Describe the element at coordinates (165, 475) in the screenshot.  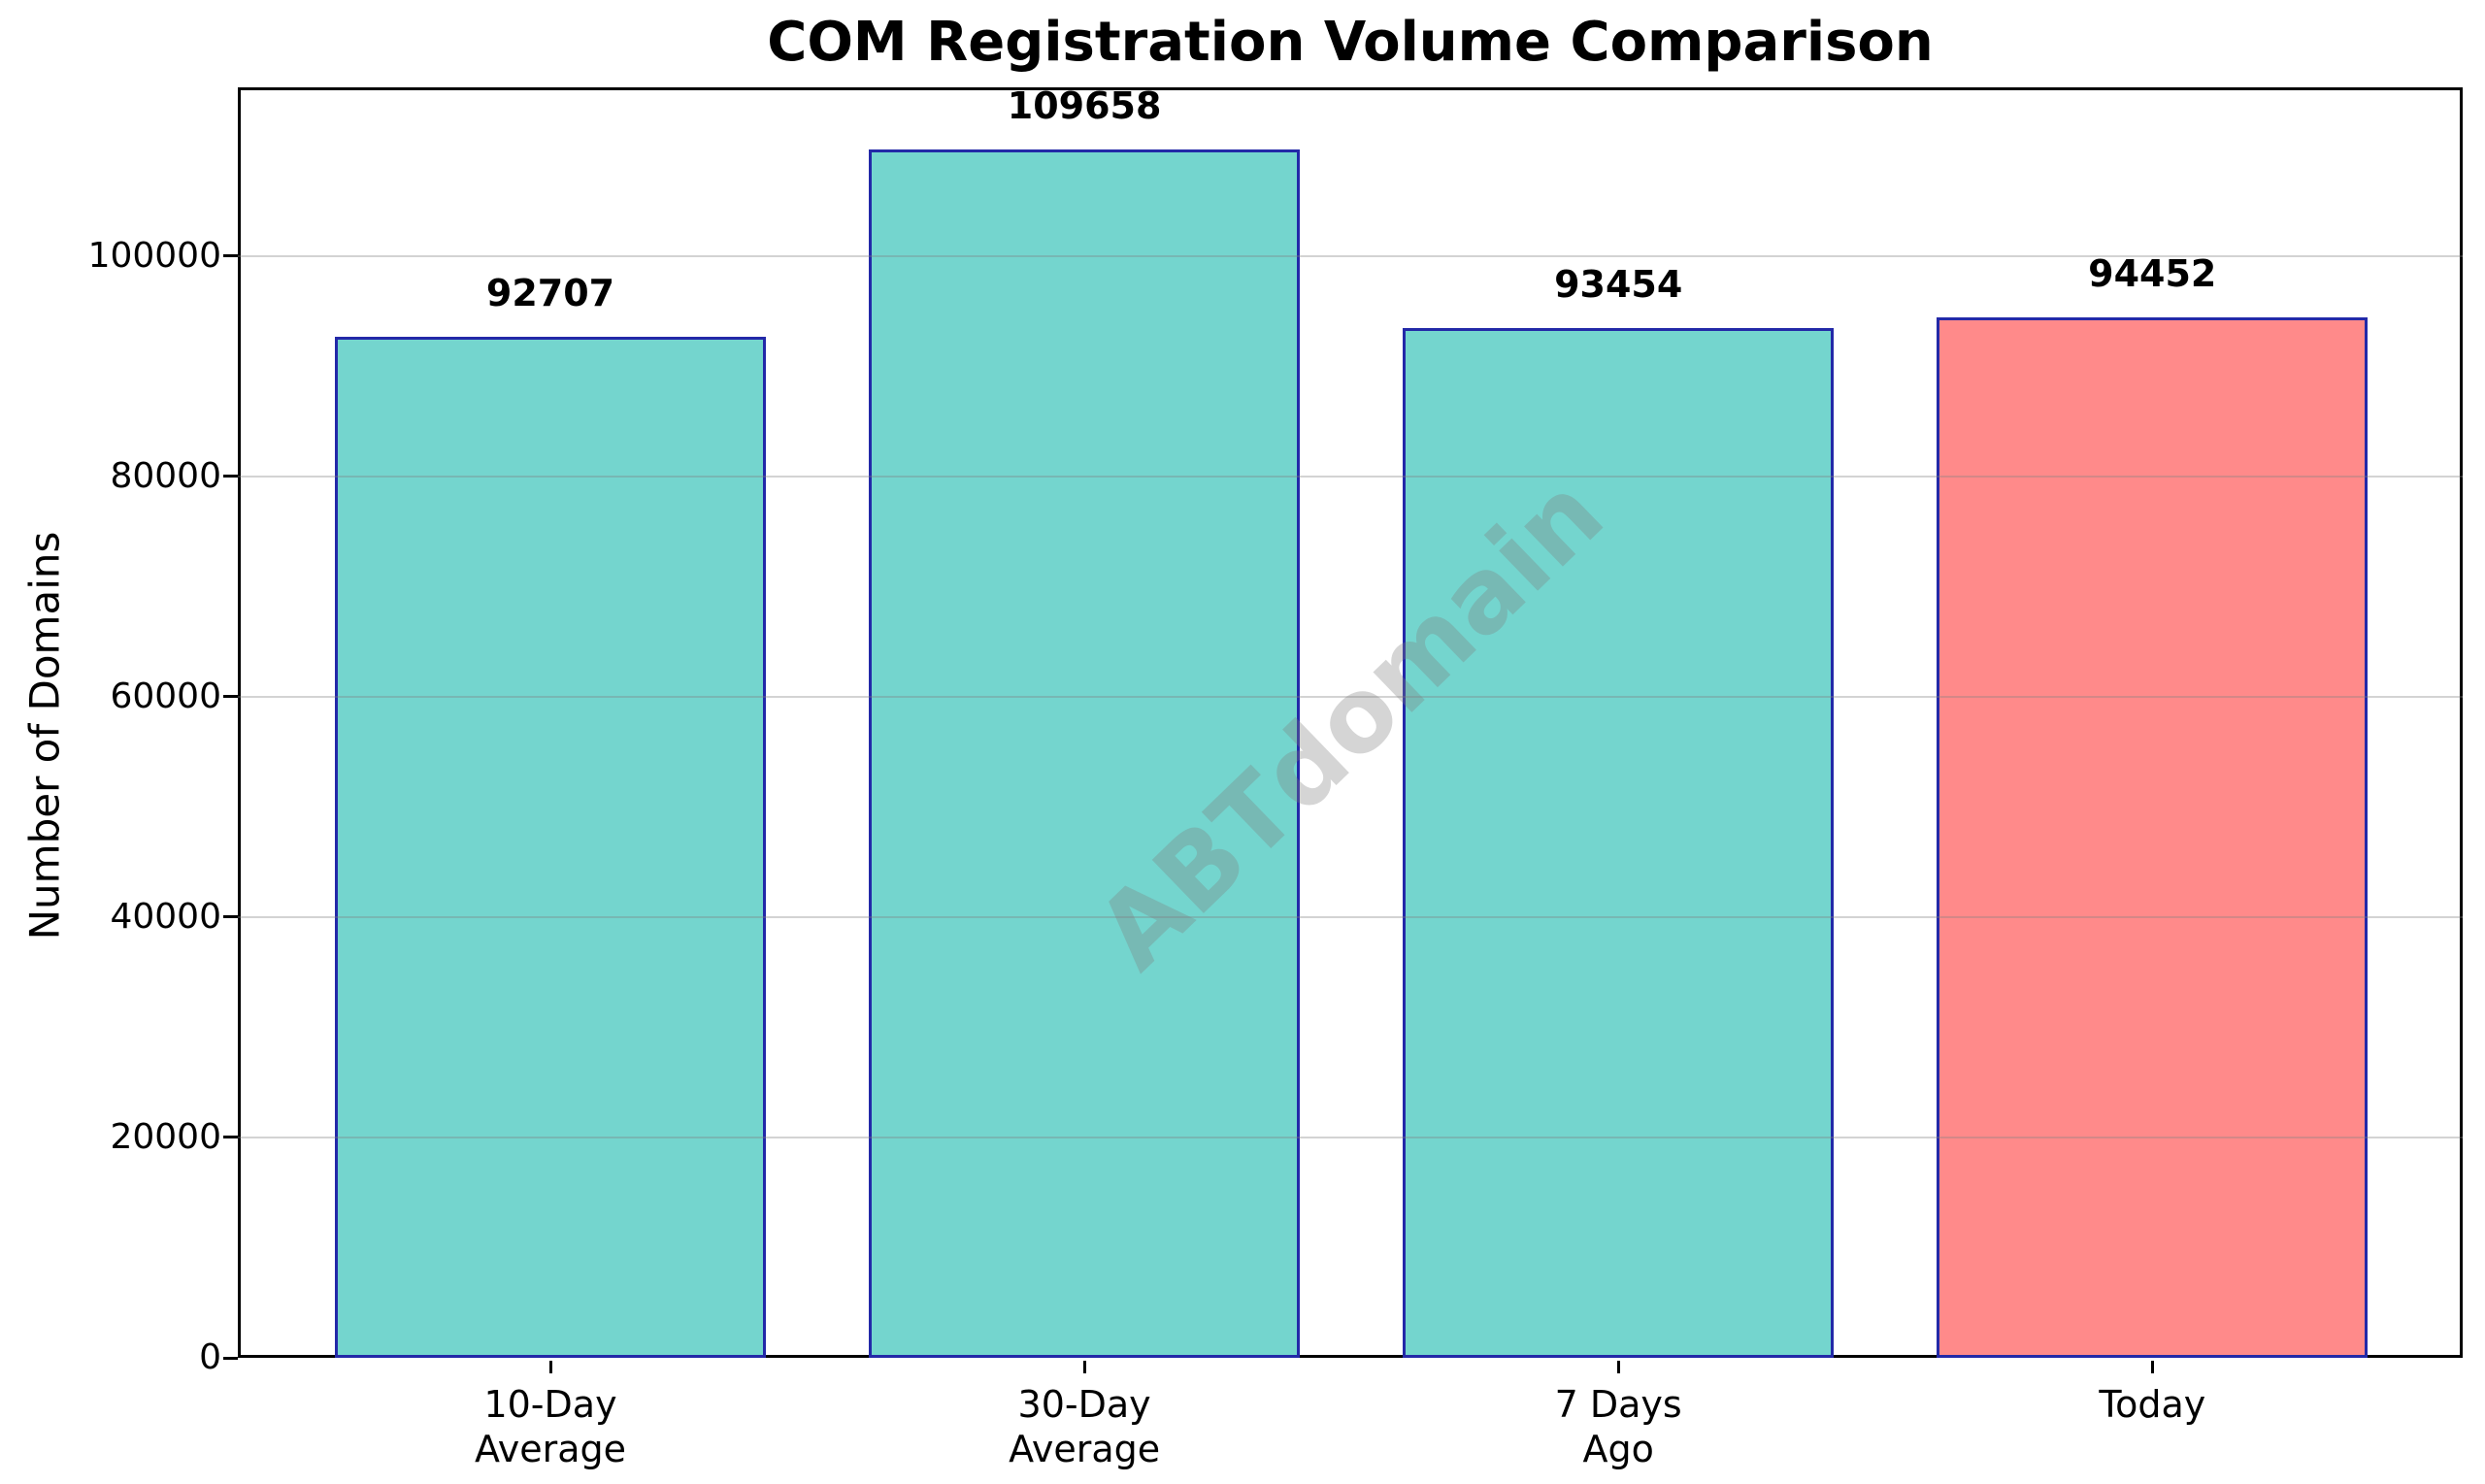
I see `y-tick-label: 80000` at that location.